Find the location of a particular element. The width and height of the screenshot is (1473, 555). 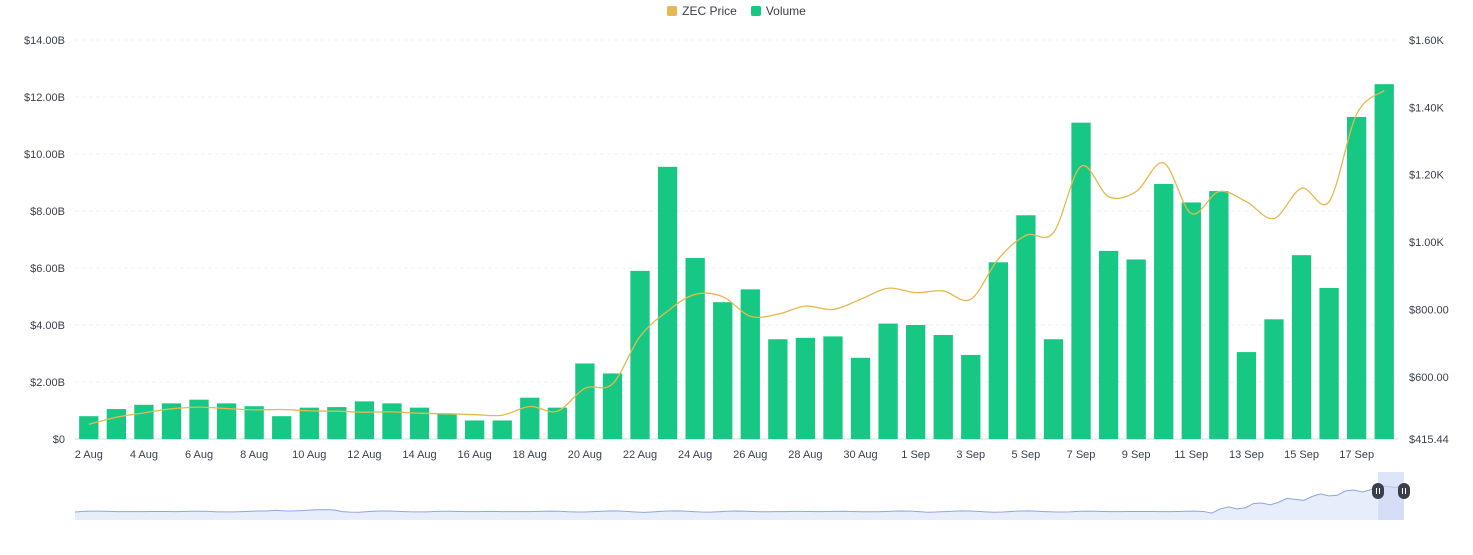

y-right-tick-label: $1.20K is located at coordinates (1427, 176).